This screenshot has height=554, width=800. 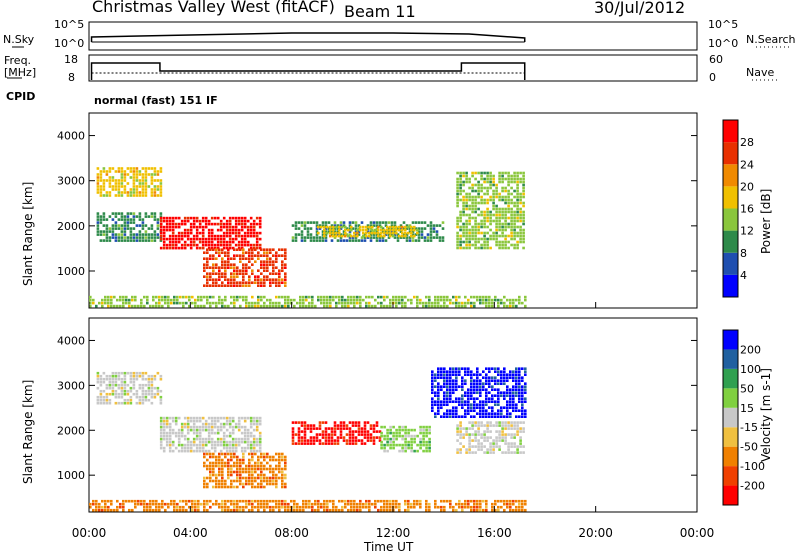 I want to click on velocity-colorbar-segment, so click(x=730, y=495).